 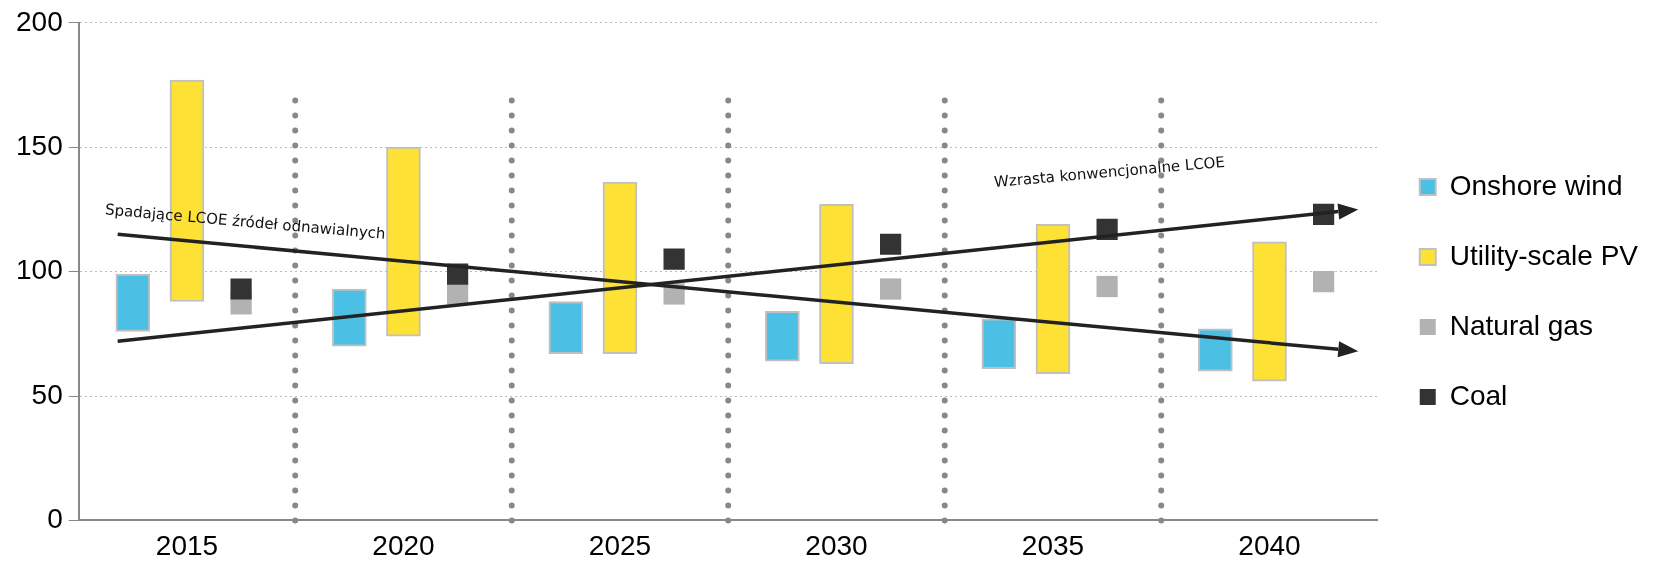 I want to click on x-tick-label: 2035, so click(x=1053, y=545).